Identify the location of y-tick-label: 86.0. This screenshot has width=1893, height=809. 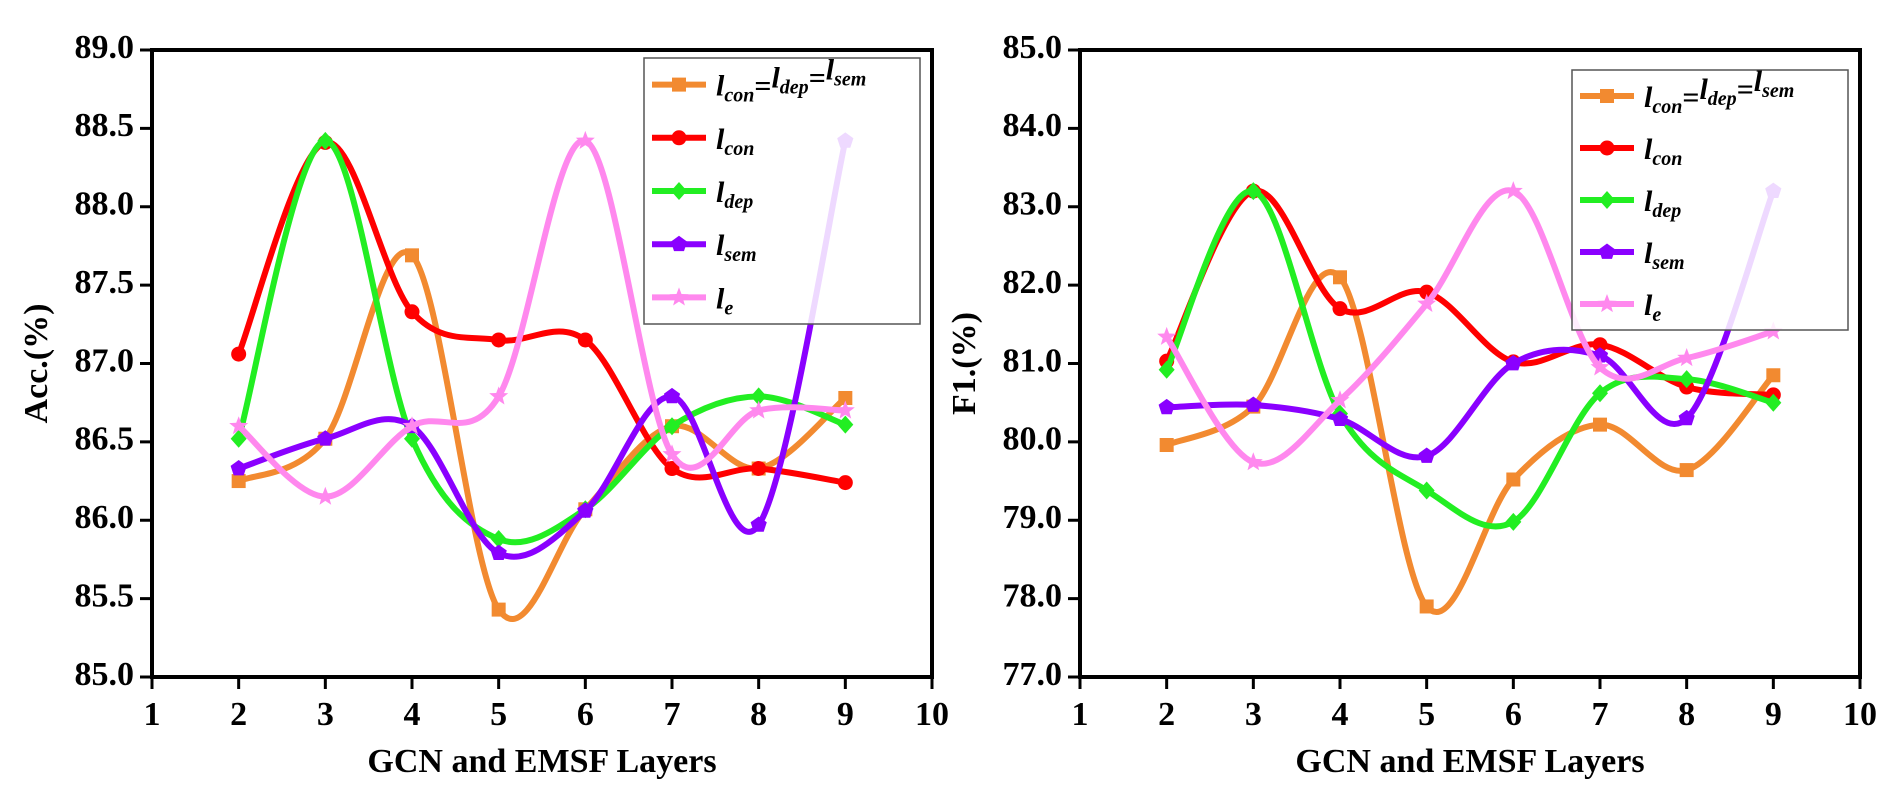
(105, 517).